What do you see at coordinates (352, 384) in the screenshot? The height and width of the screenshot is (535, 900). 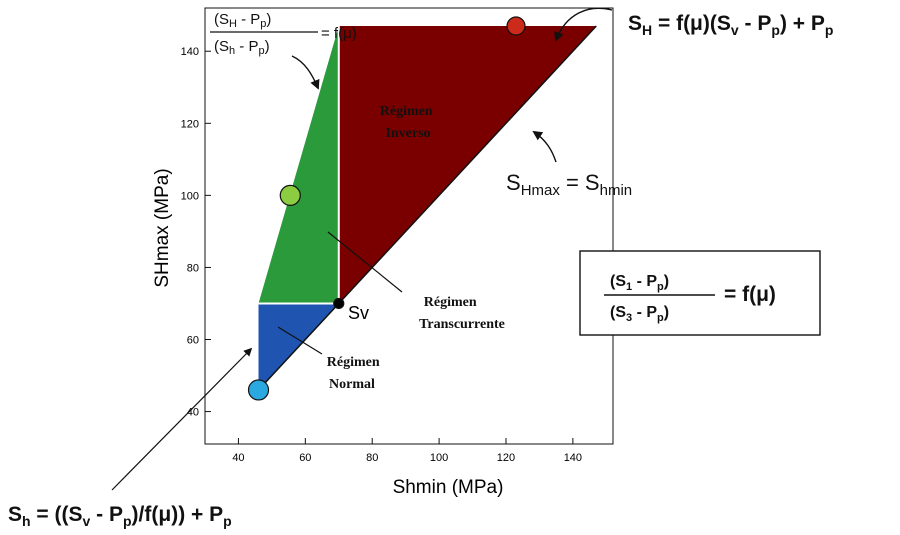 I see `normal-regime-label-line2: Normal` at bounding box center [352, 384].